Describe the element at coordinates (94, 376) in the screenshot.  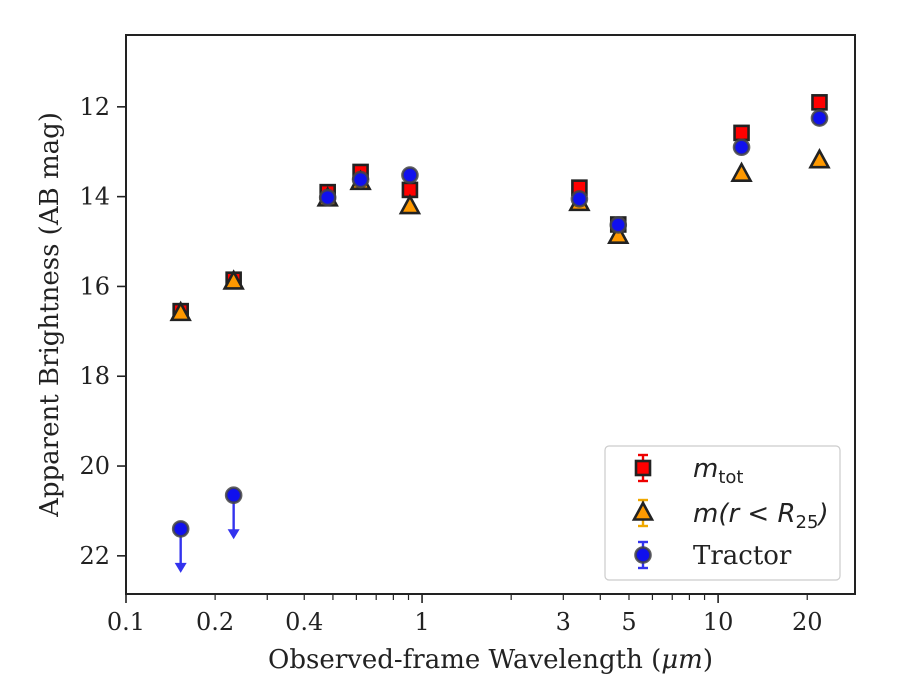
I see `y-tick-label: 18` at that location.